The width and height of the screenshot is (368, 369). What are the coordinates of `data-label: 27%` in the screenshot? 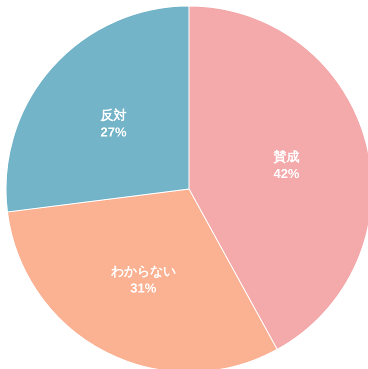 It's located at (113, 132).